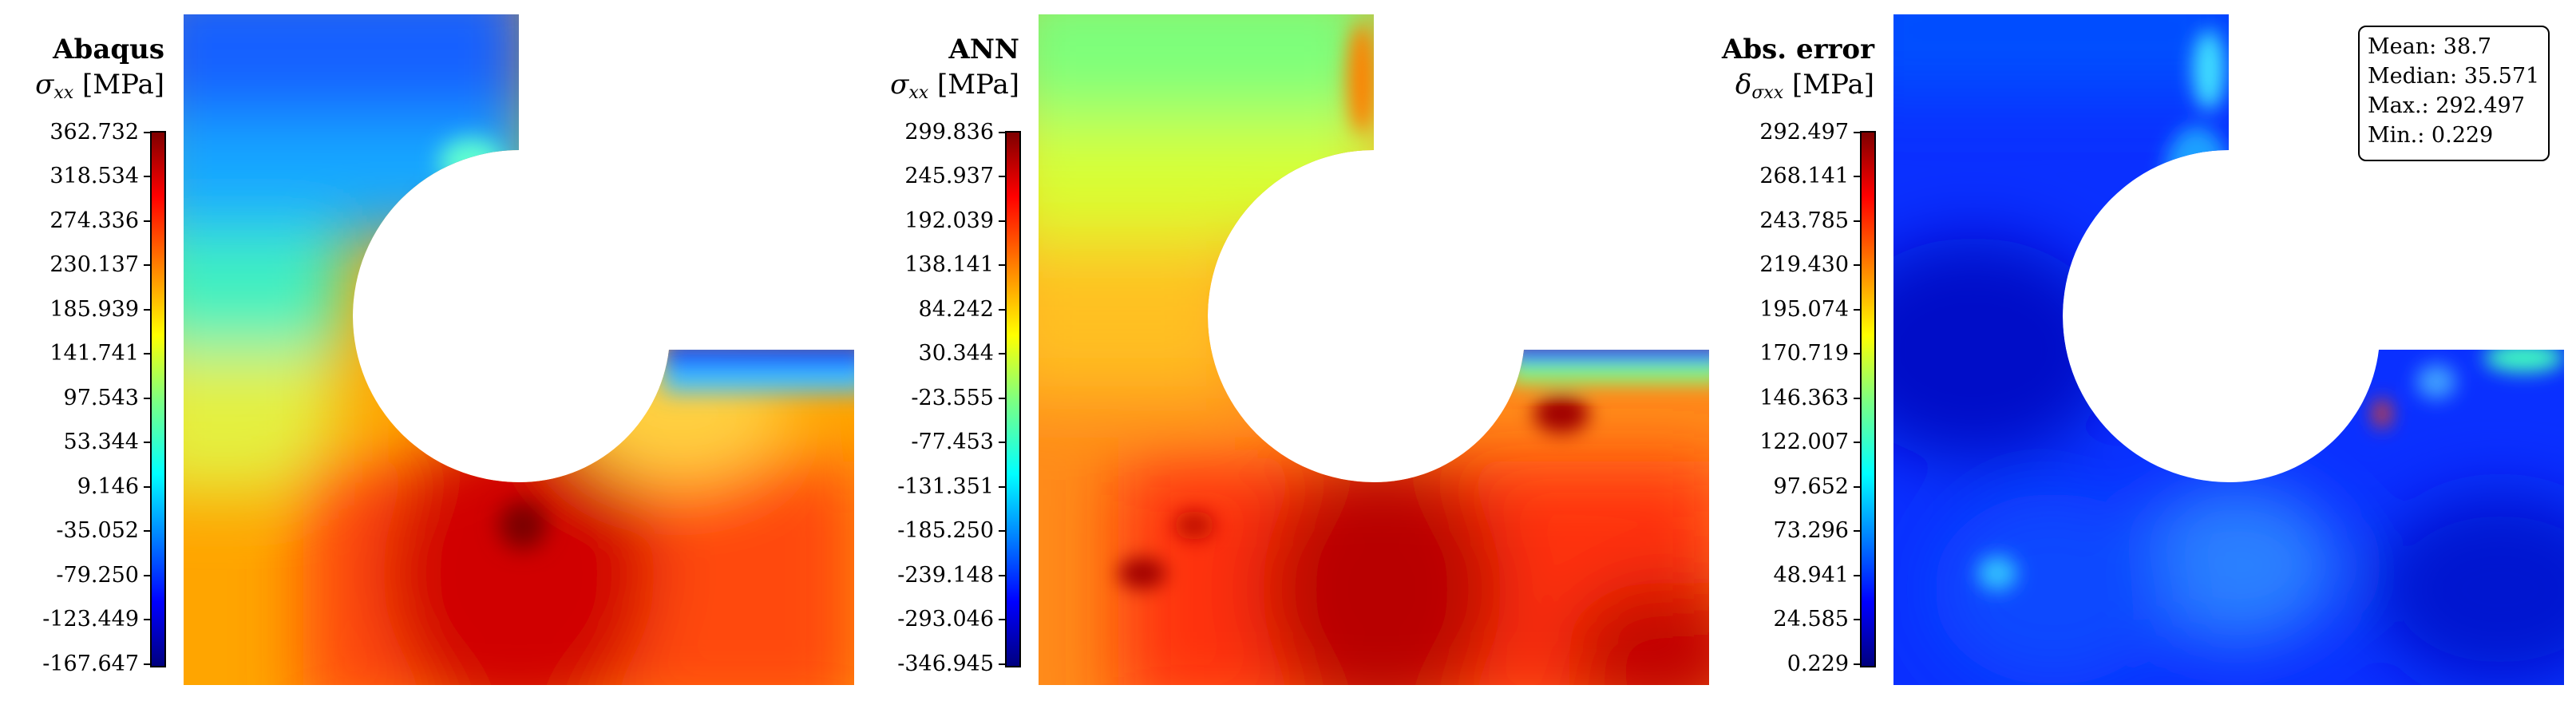 This screenshot has height=701, width=2576. Describe the element at coordinates (94, 176) in the screenshot. I see `colorbar-tick-label: 318.534` at that location.